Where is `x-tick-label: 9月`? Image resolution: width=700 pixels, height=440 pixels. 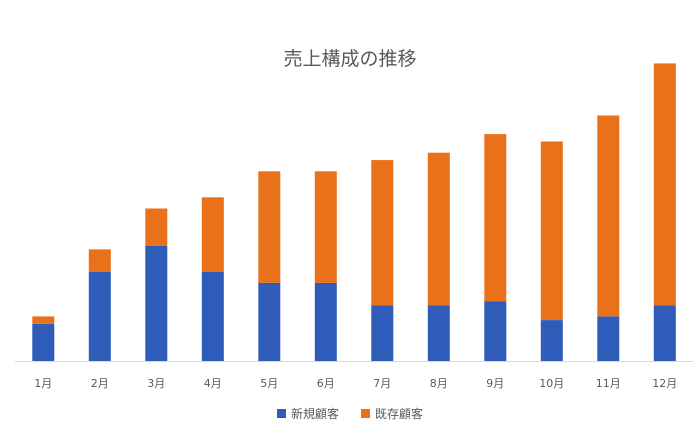
x-tick-label: 9月 is located at coordinates (495, 383).